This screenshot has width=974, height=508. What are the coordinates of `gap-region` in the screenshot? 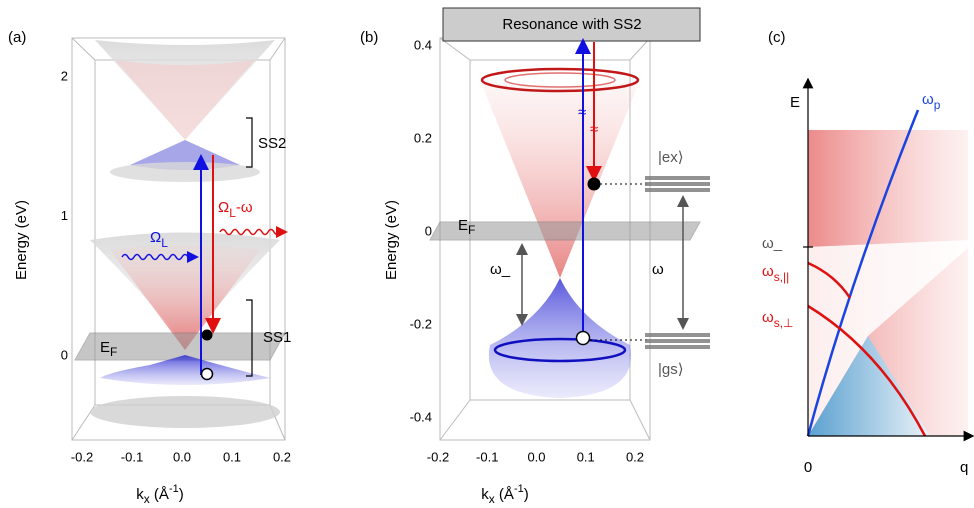 It's located at (888, 338).